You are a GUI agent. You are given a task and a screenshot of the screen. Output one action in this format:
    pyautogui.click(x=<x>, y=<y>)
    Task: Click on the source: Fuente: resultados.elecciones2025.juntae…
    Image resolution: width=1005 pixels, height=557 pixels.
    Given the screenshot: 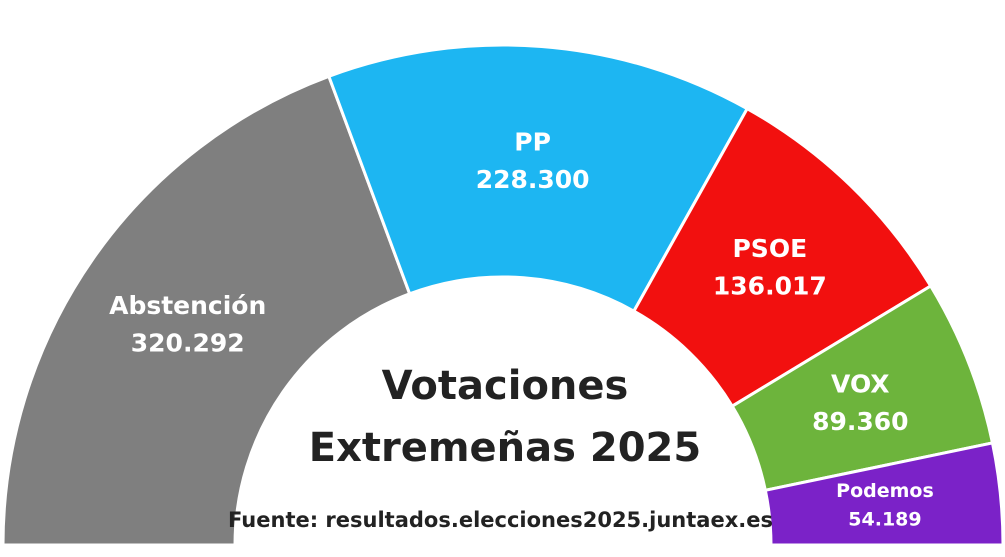 What is the action you would take?
    pyautogui.click(x=500, y=520)
    